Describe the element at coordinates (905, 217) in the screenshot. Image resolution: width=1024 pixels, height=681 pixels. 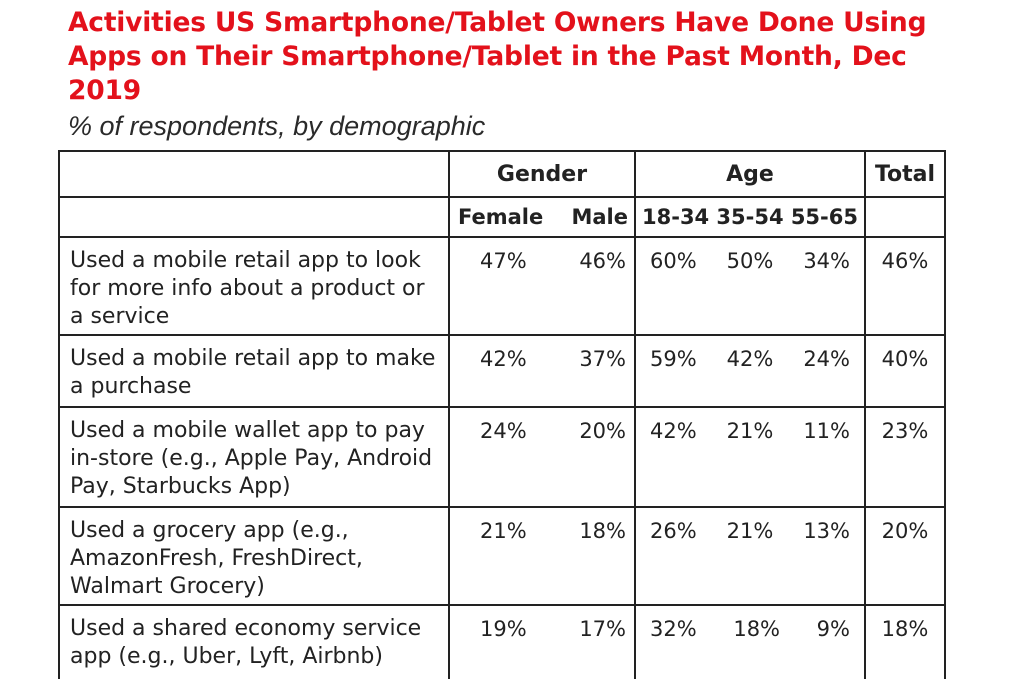
I see `subheader-total-cell` at that location.